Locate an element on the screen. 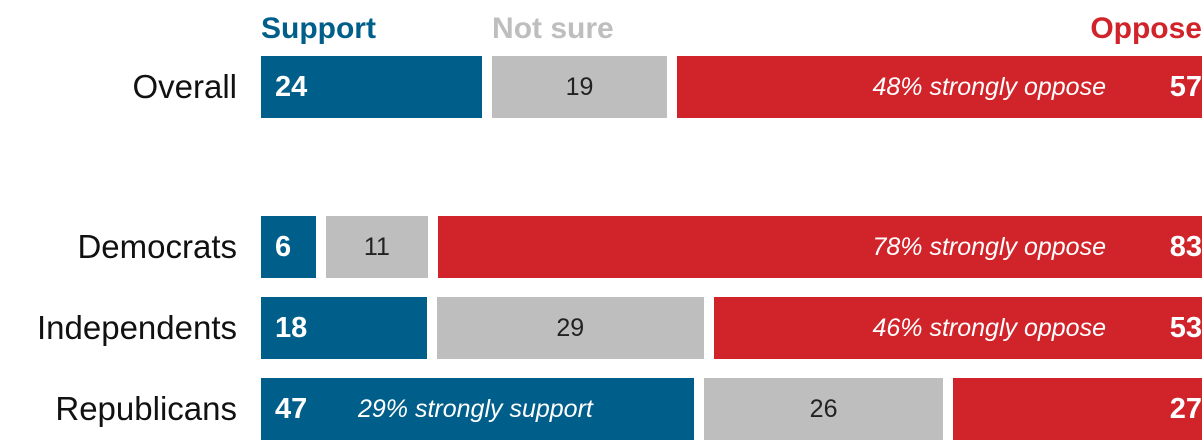 The height and width of the screenshot is (441, 1202). annotation-overall: 48% strongly oppose is located at coordinates (989, 86).